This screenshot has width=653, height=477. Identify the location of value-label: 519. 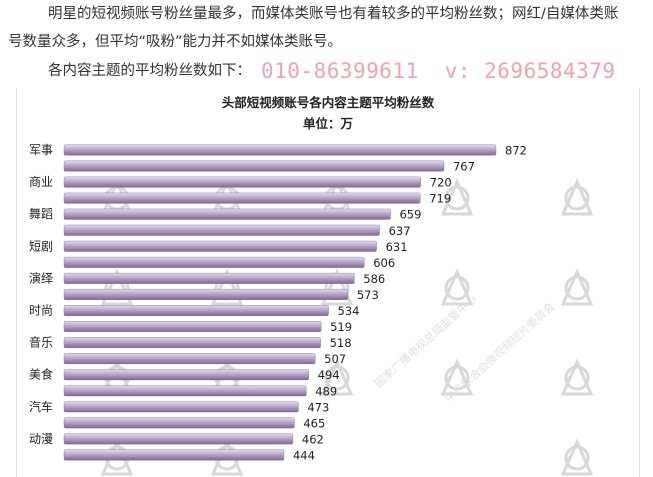
(341, 327).